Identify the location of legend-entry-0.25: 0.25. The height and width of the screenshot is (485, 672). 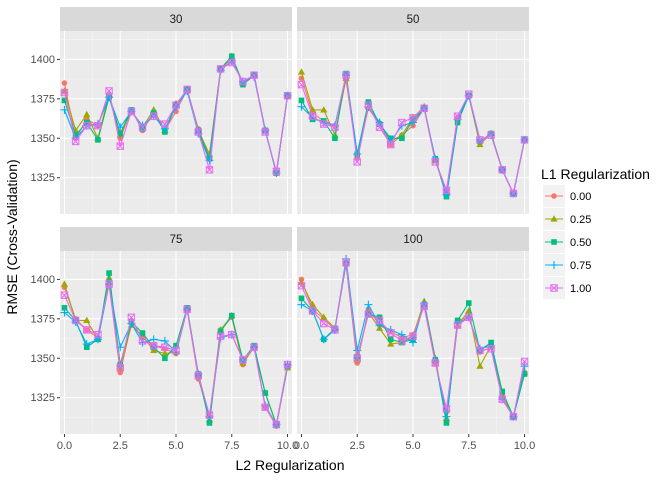
(567, 219).